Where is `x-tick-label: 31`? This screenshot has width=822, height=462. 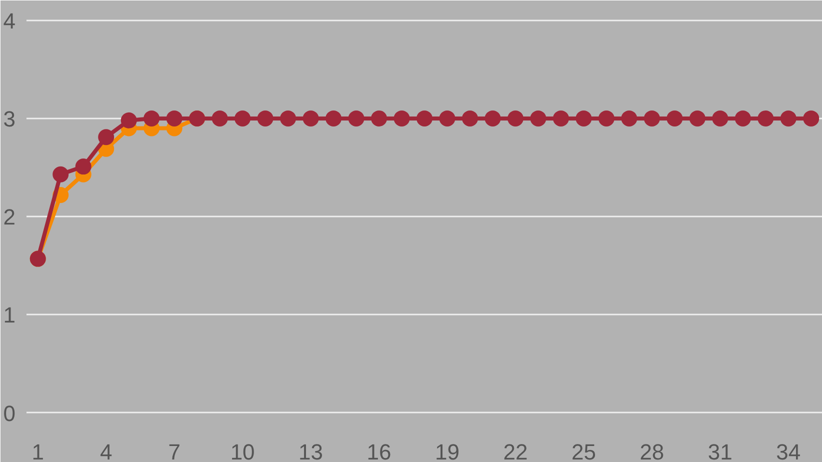 x-tick-label: 31 is located at coordinates (720, 451).